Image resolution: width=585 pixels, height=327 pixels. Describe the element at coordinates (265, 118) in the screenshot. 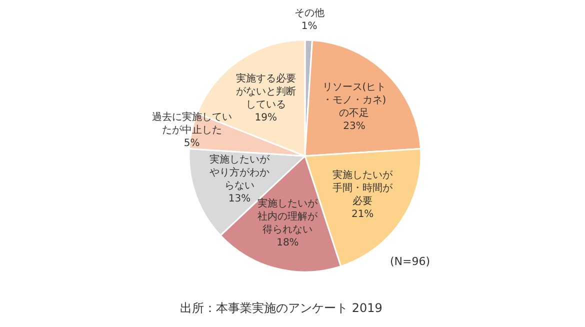

I see `data-label: 19%` at that location.